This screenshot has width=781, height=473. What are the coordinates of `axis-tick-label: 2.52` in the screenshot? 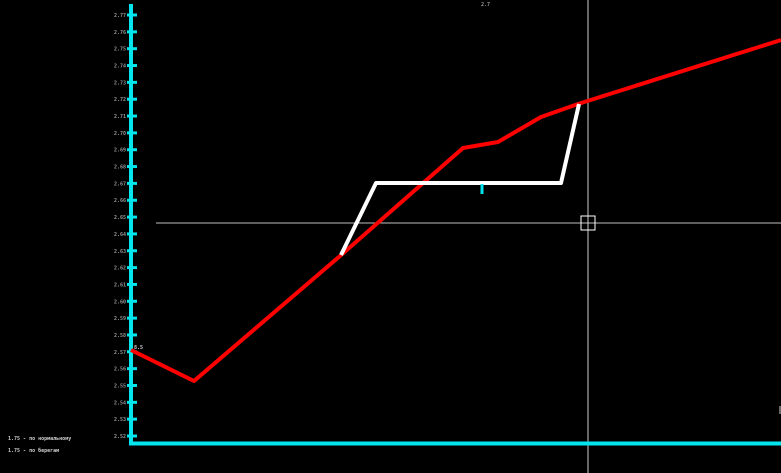 It's located at (120, 437).